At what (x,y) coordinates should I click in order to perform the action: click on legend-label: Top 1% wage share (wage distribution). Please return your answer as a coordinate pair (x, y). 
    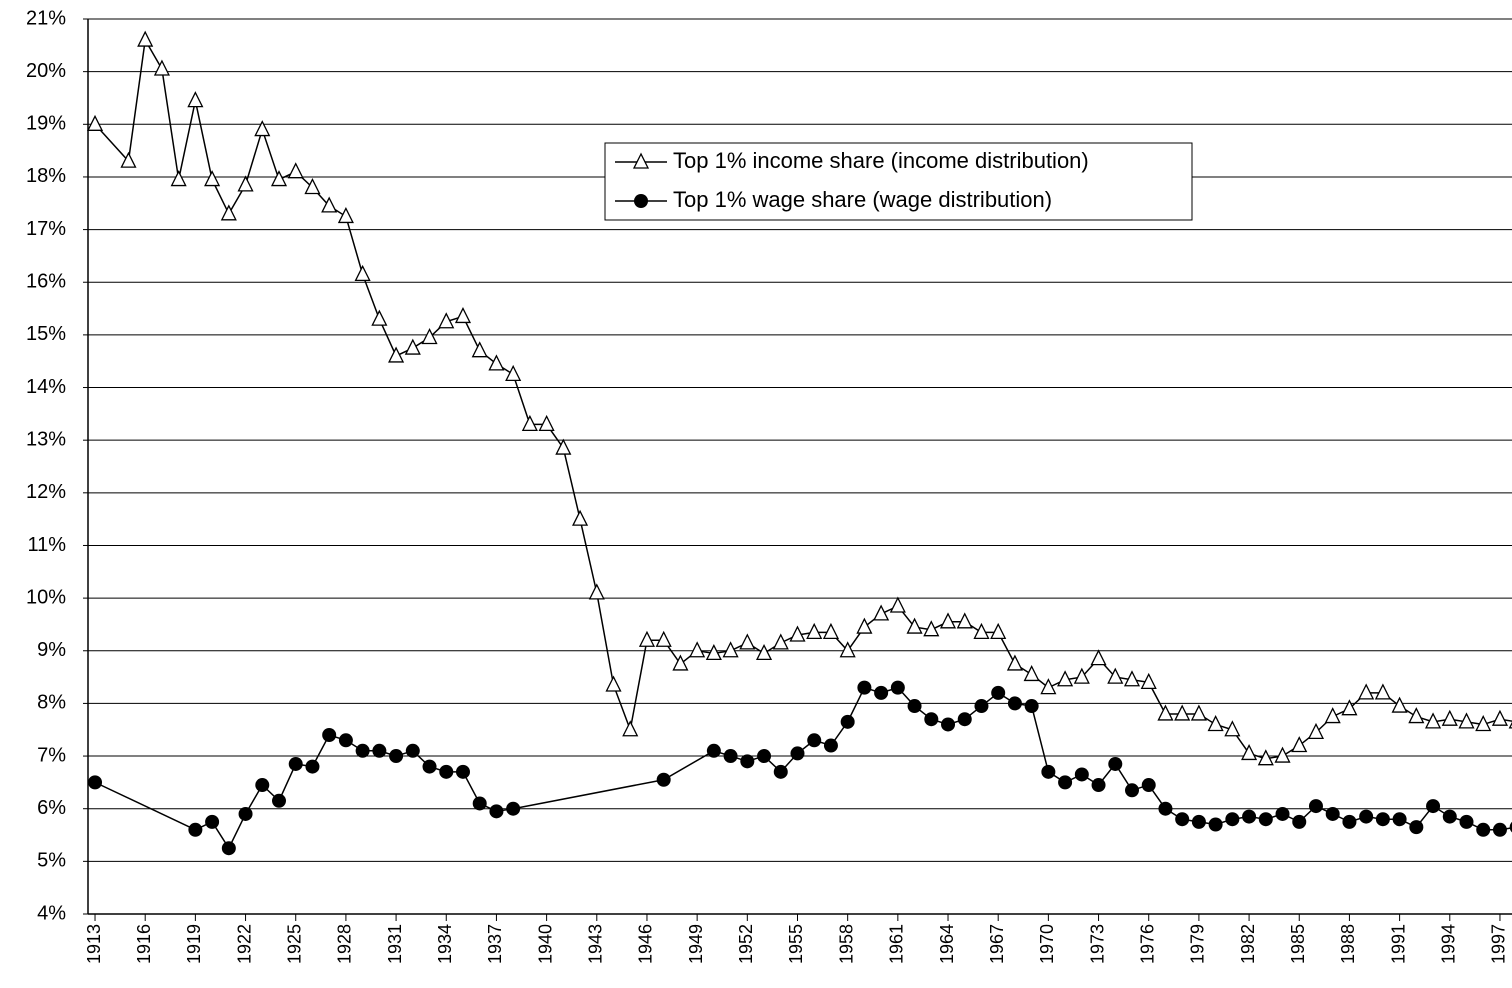
    Looking at the image, I should click on (862, 199).